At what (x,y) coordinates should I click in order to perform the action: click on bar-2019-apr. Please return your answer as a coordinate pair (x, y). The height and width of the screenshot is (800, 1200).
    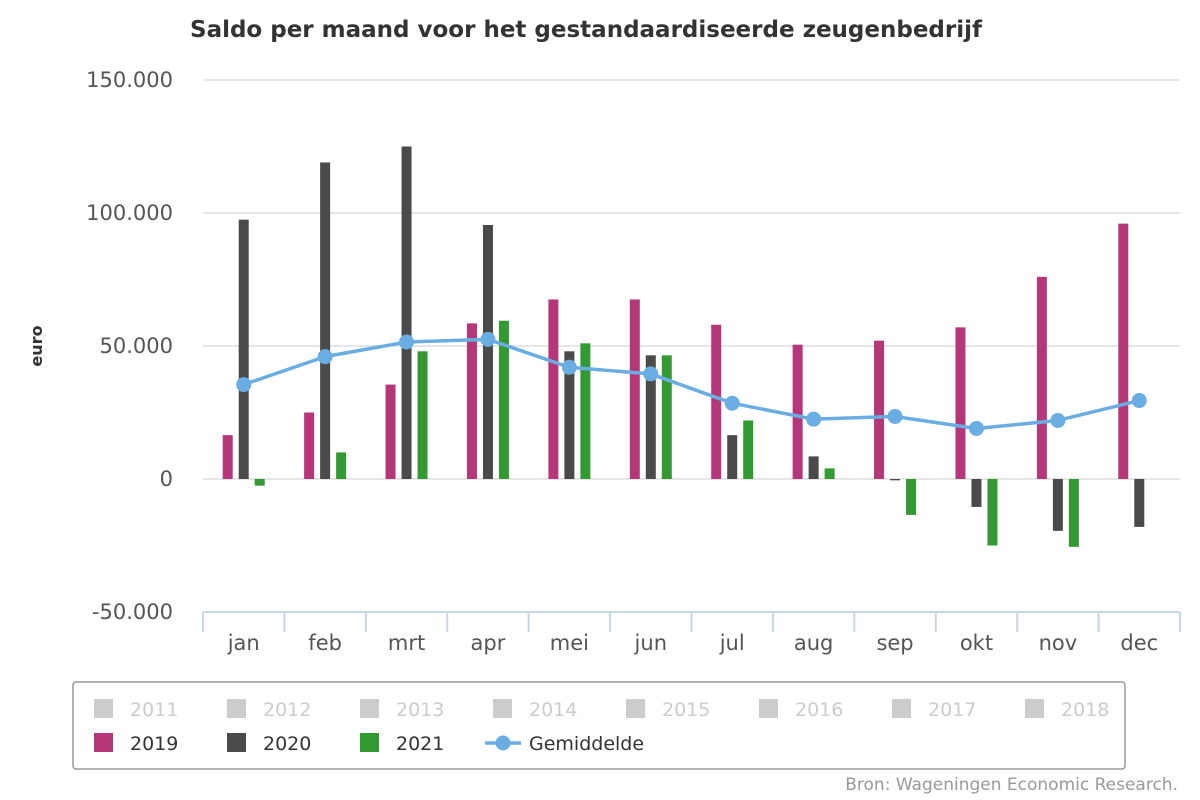
    Looking at the image, I should click on (471, 401).